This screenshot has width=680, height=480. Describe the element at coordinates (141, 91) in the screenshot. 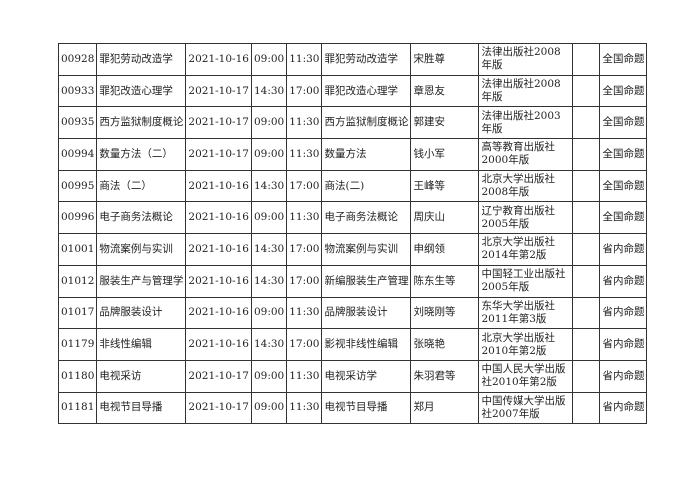

I see `course-name-cell: 罪犯改造心理学` at that location.